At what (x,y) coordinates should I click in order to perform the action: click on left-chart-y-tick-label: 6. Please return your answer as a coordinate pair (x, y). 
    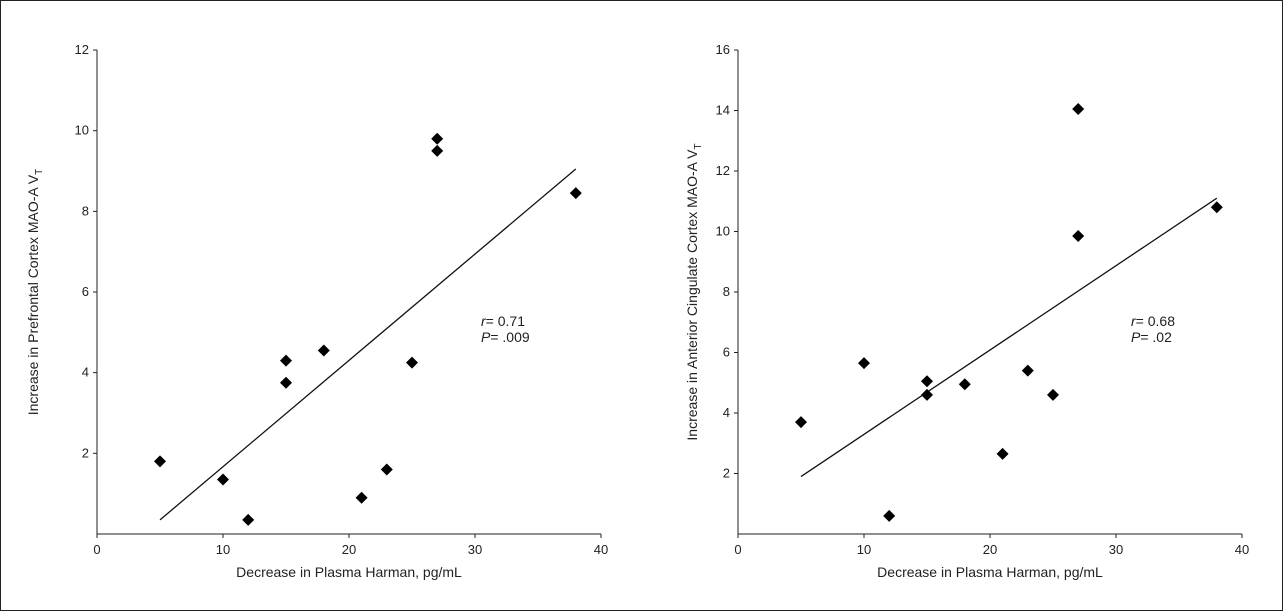
    Looking at the image, I should click on (85, 291).